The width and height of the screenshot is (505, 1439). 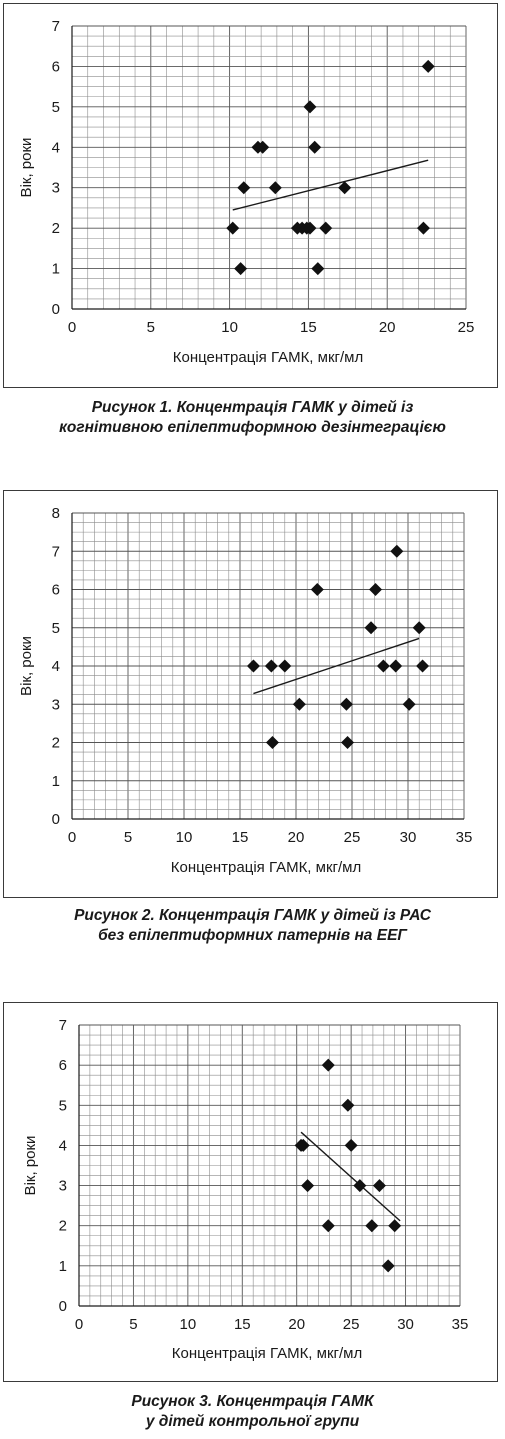 I want to click on x-tick-label: 35, so click(x=460, y=1324).